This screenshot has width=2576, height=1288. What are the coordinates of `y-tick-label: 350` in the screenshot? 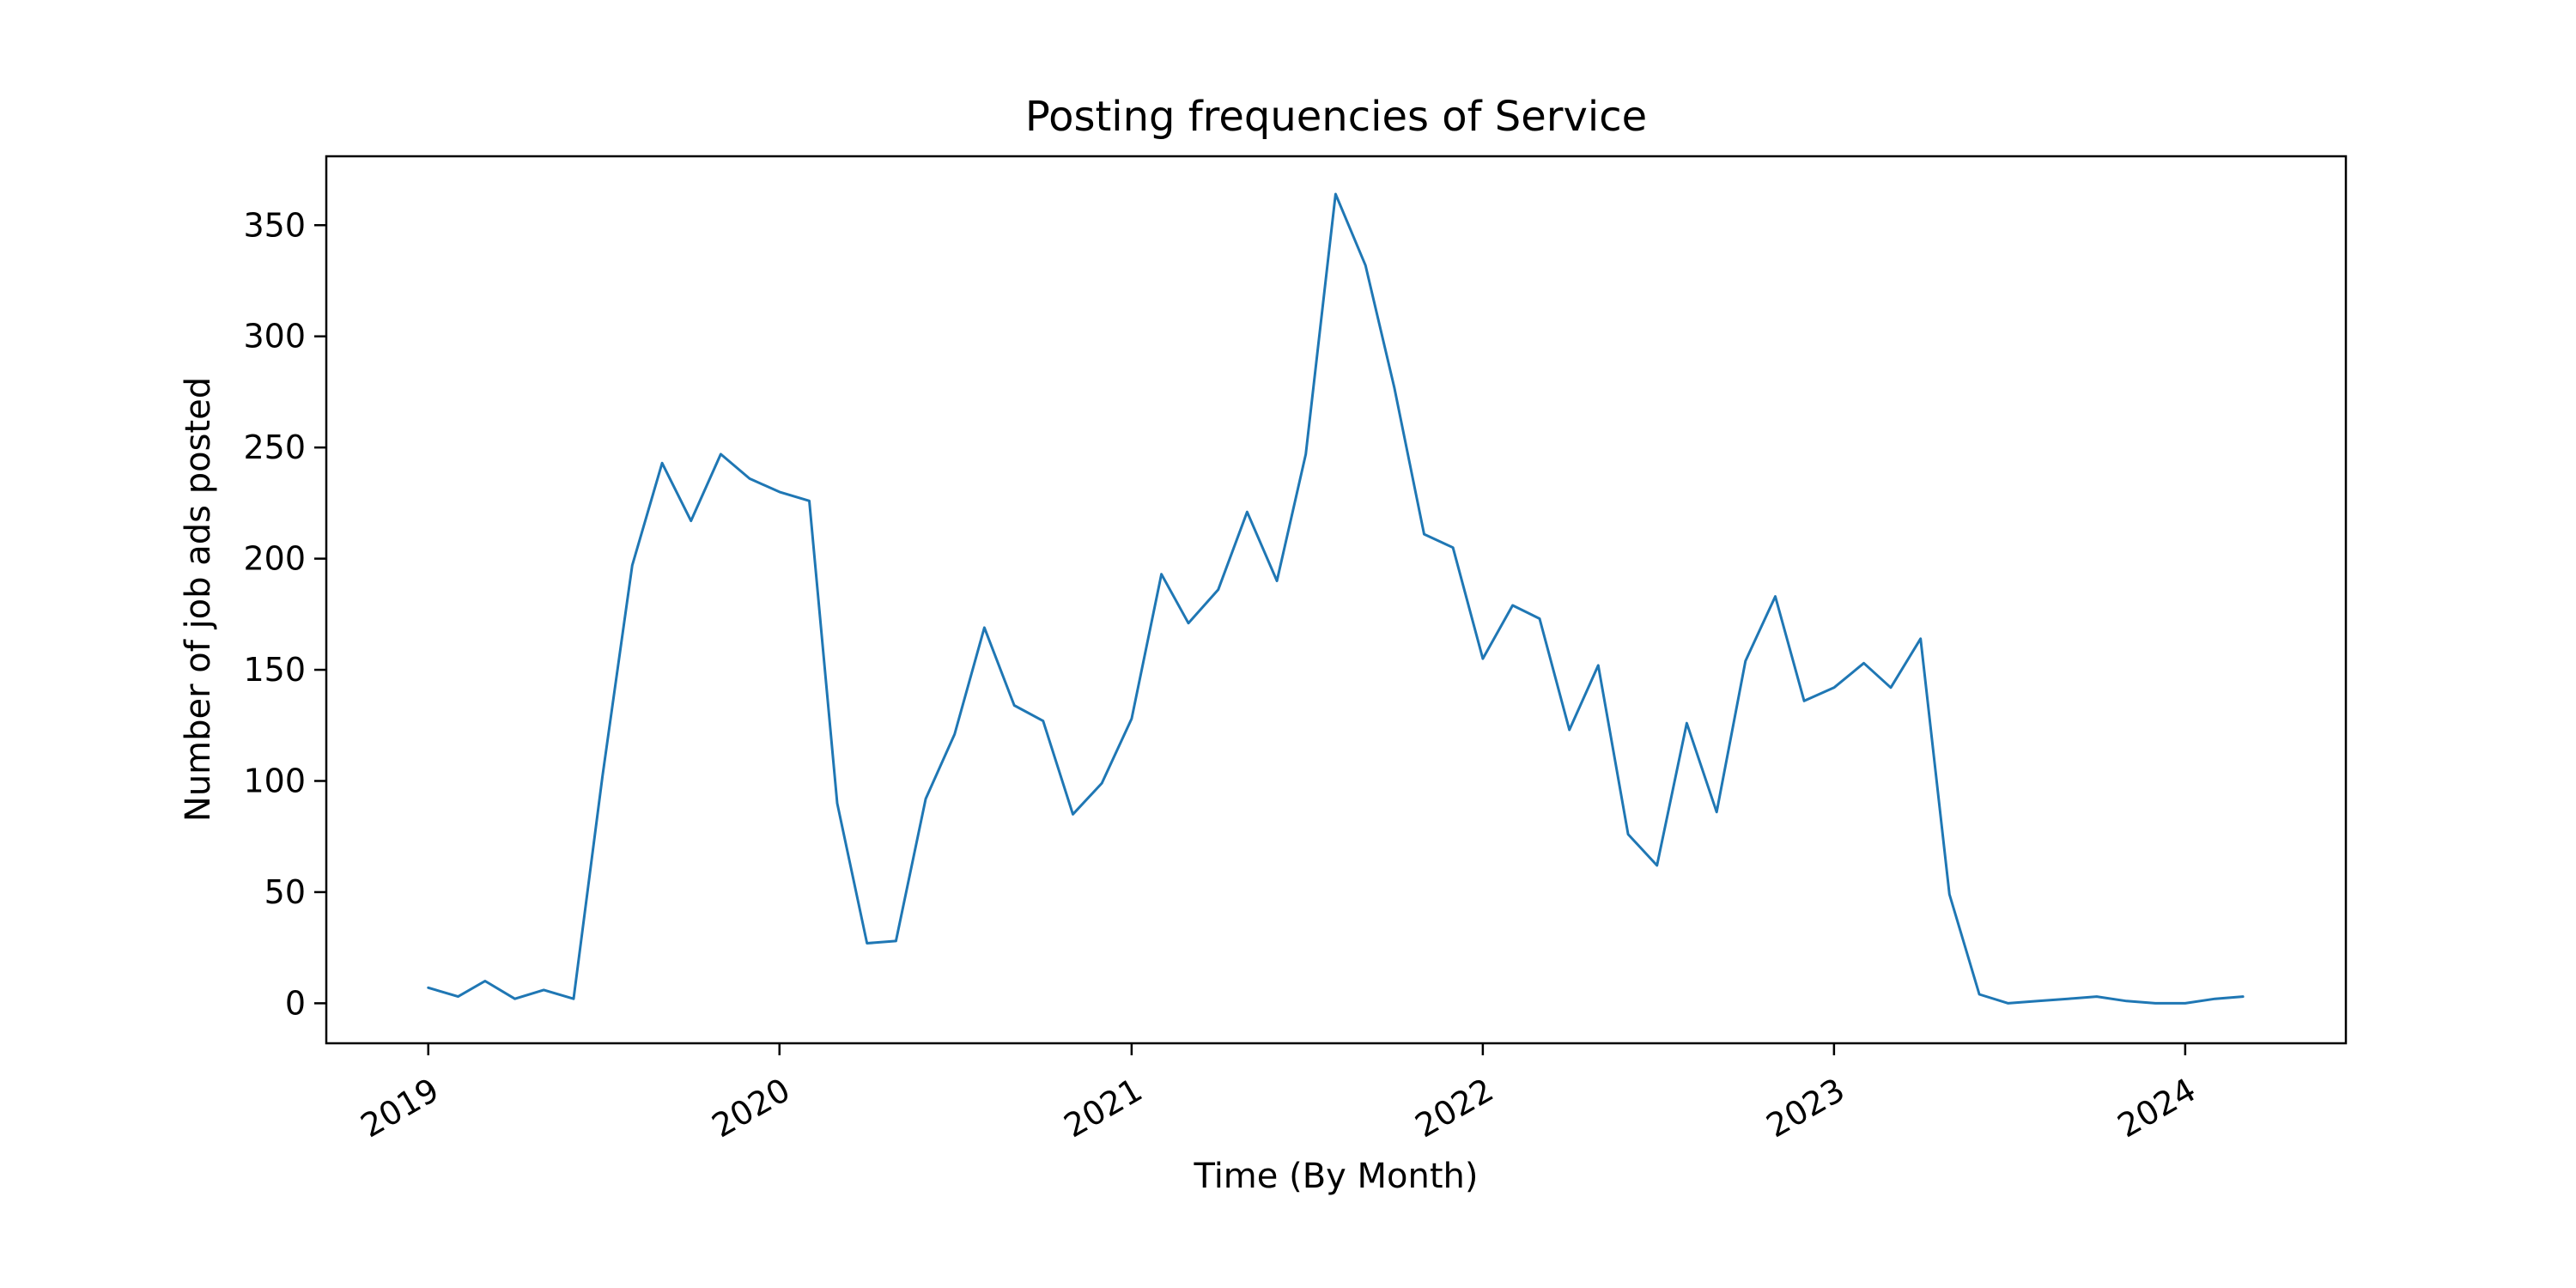 It's located at (274, 225).